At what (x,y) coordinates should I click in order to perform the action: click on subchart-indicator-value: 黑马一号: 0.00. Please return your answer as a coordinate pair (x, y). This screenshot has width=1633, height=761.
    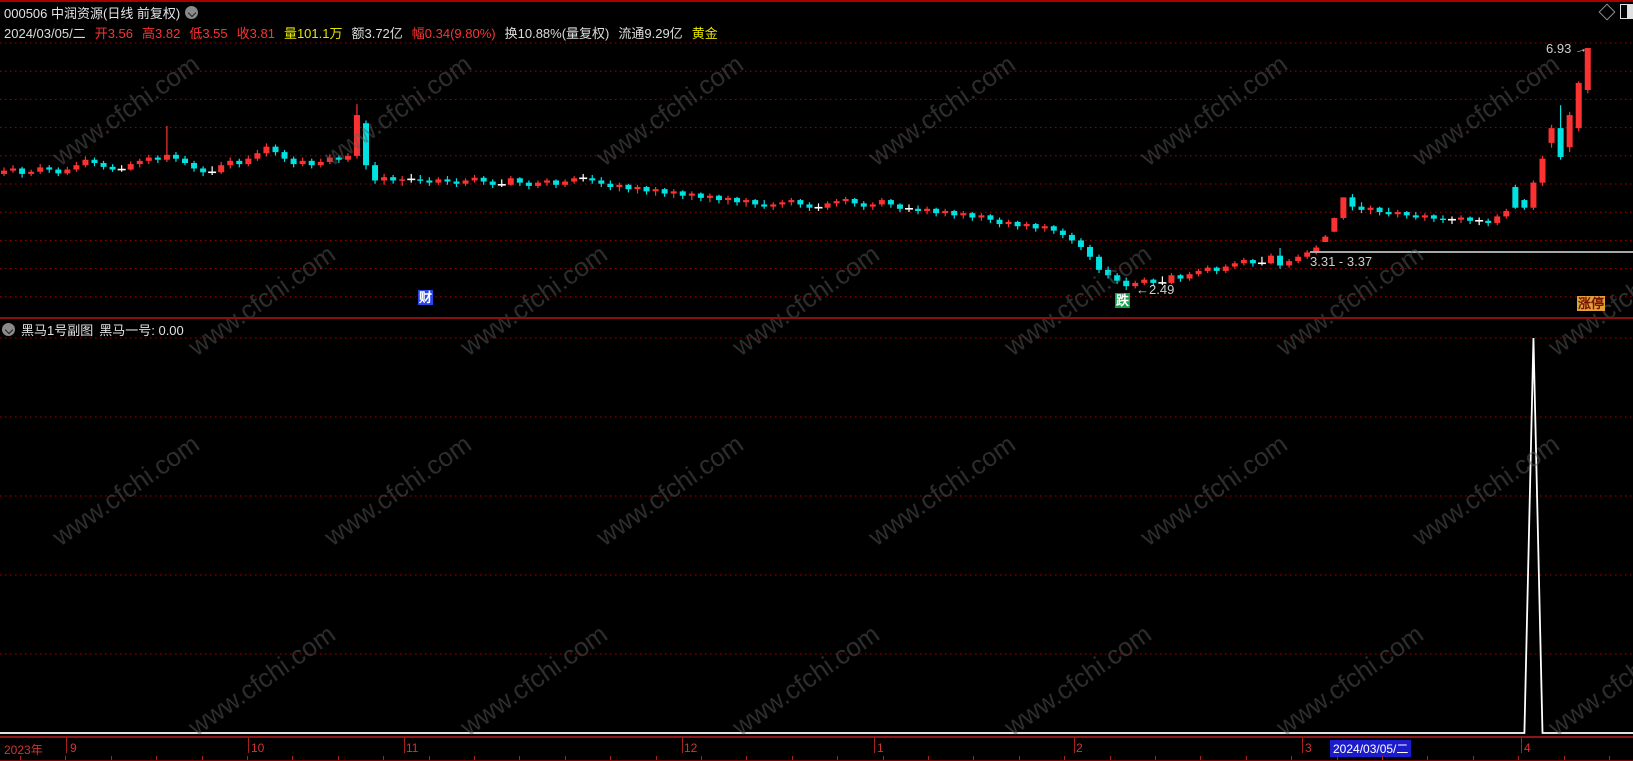
    Looking at the image, I should click on (141, 330).